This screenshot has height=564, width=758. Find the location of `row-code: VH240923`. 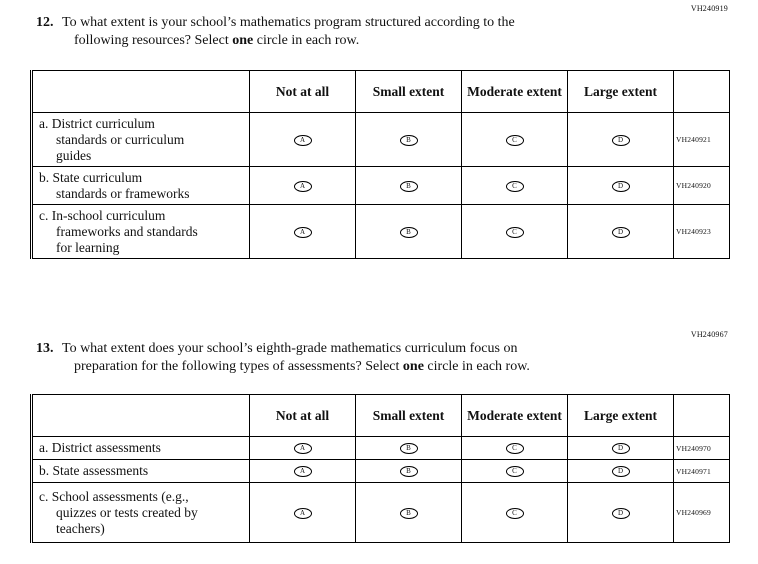

row-code: VH240923 is located at coordinates (701, 232).